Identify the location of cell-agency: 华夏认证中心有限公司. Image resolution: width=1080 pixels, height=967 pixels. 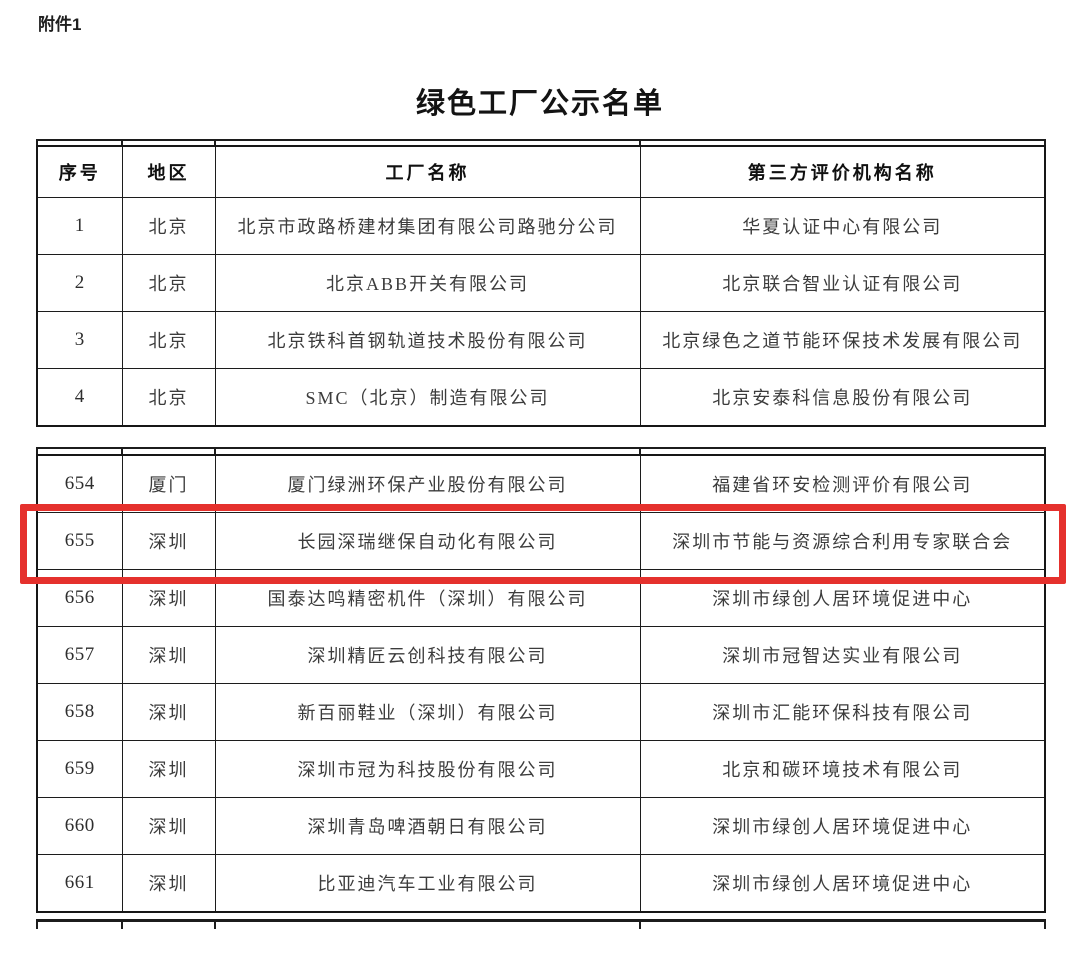
(842, 226).